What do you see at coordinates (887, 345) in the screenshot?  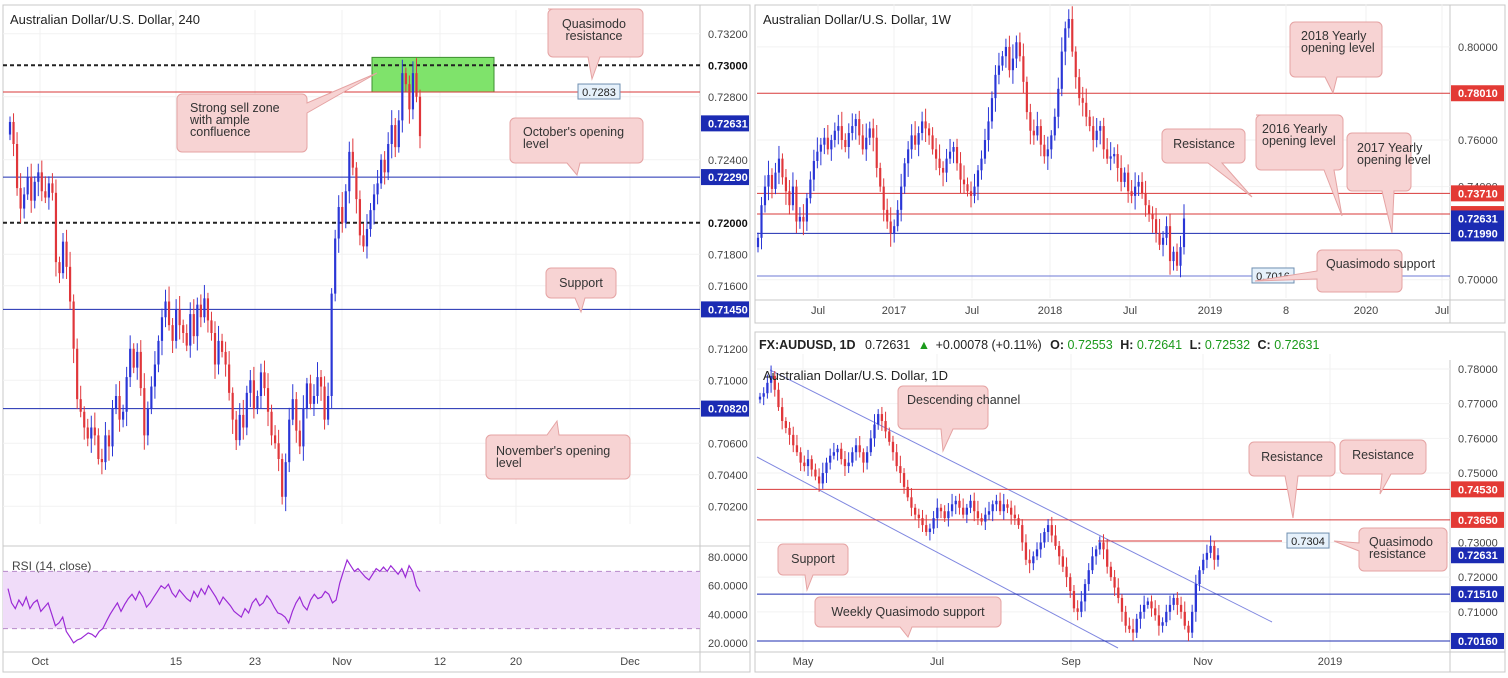 I see `last-price: 0.72631` at bounding box center [887, 345].